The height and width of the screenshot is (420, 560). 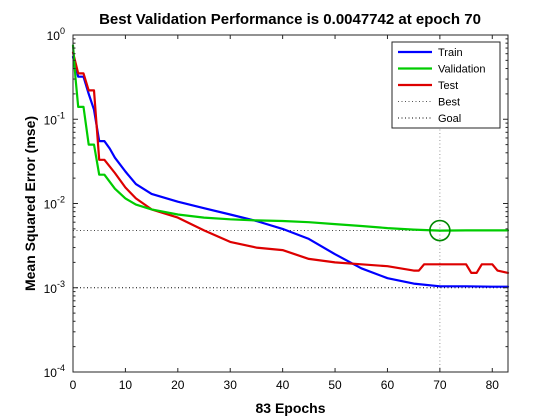 What do you see at coordinates (449, 119) in the screenshot?
I see `legend-label-goal: Goal` at bounding box center [449, 119].